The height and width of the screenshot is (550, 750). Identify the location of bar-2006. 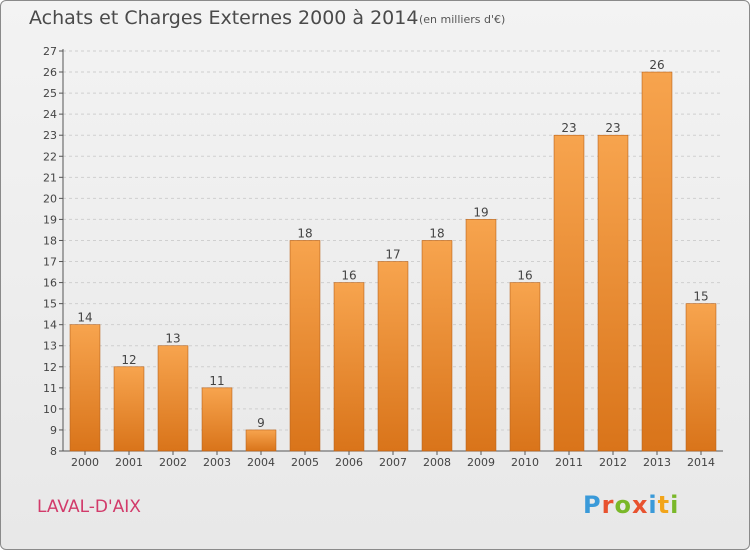
(349, 367).